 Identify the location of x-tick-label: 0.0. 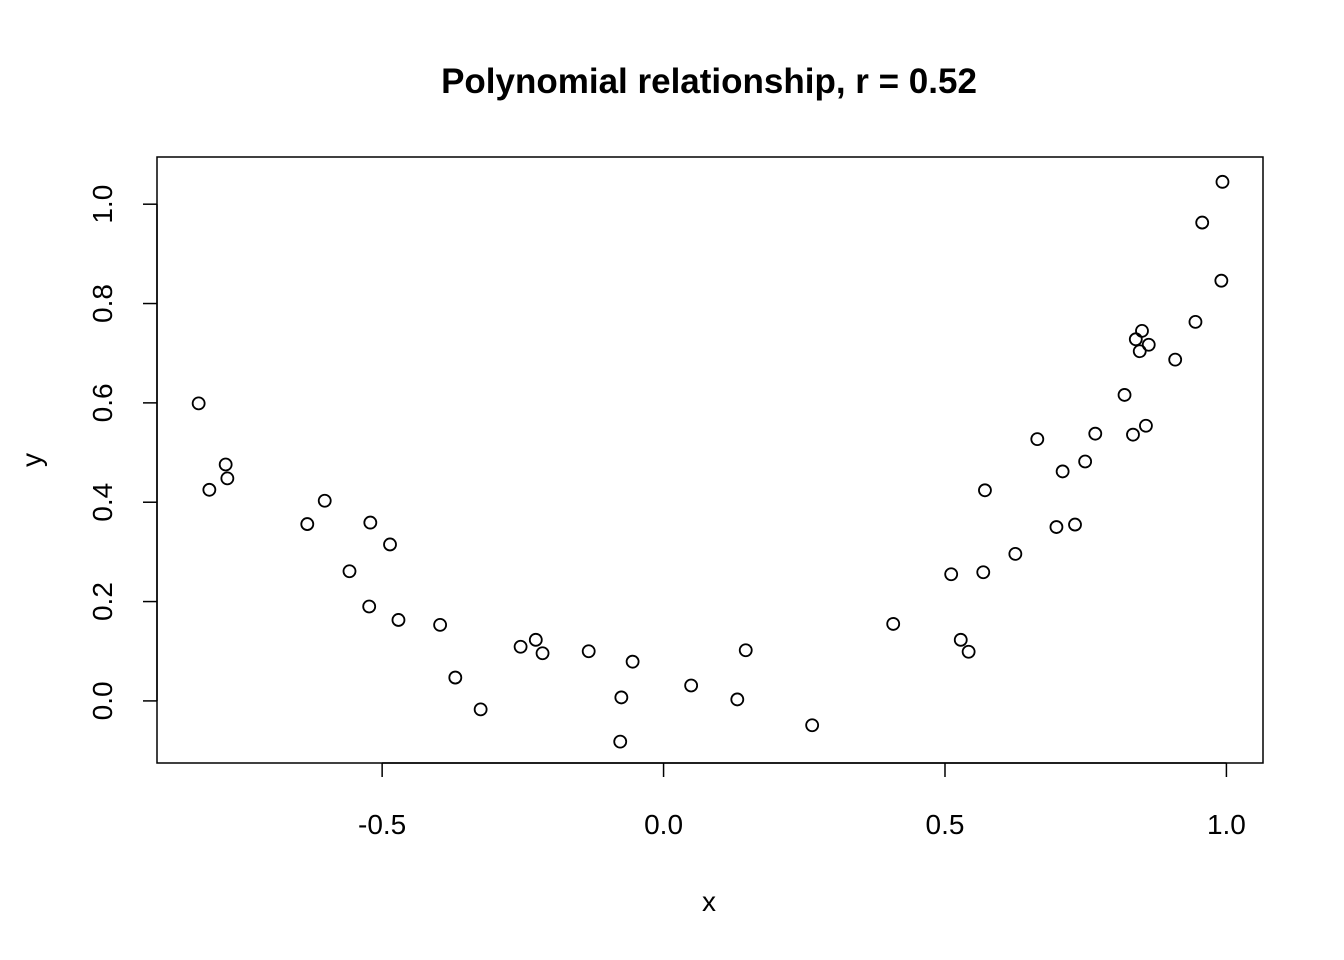
(663, 824).